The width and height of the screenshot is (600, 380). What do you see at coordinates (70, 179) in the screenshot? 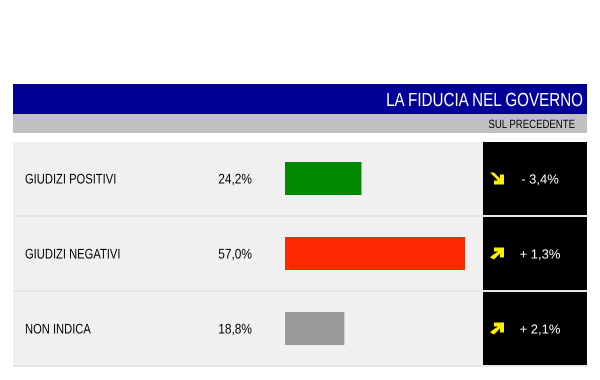
I see `y-tick-label: GIUDIZI POSITIVI` at bounding box center [70, 179].